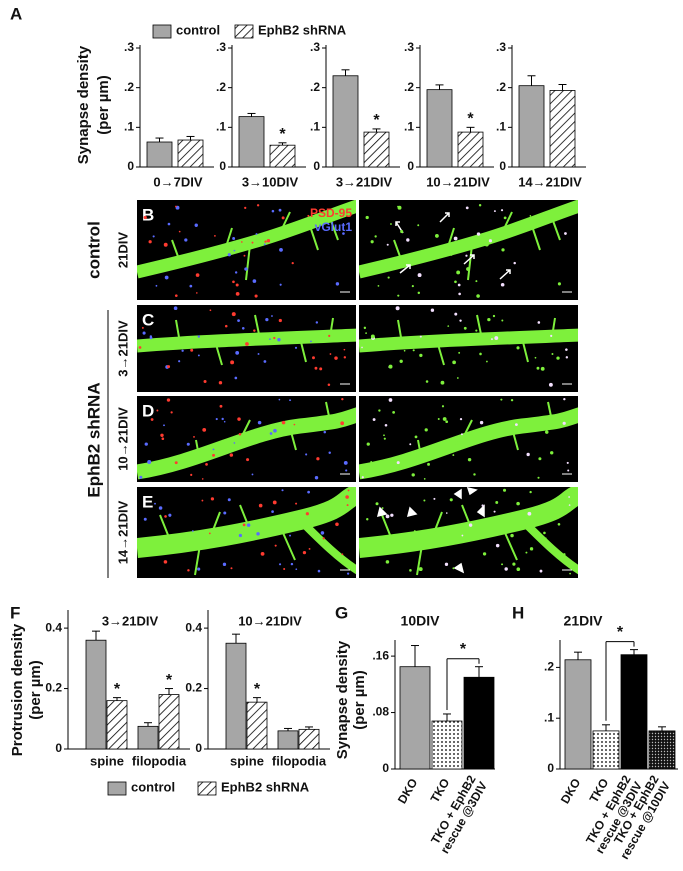 The image size is (683, 871). What do you see at coordinates (247, 760) in the screenshot?
I see `x-category-label: spine` at bounding box center [247, 760].